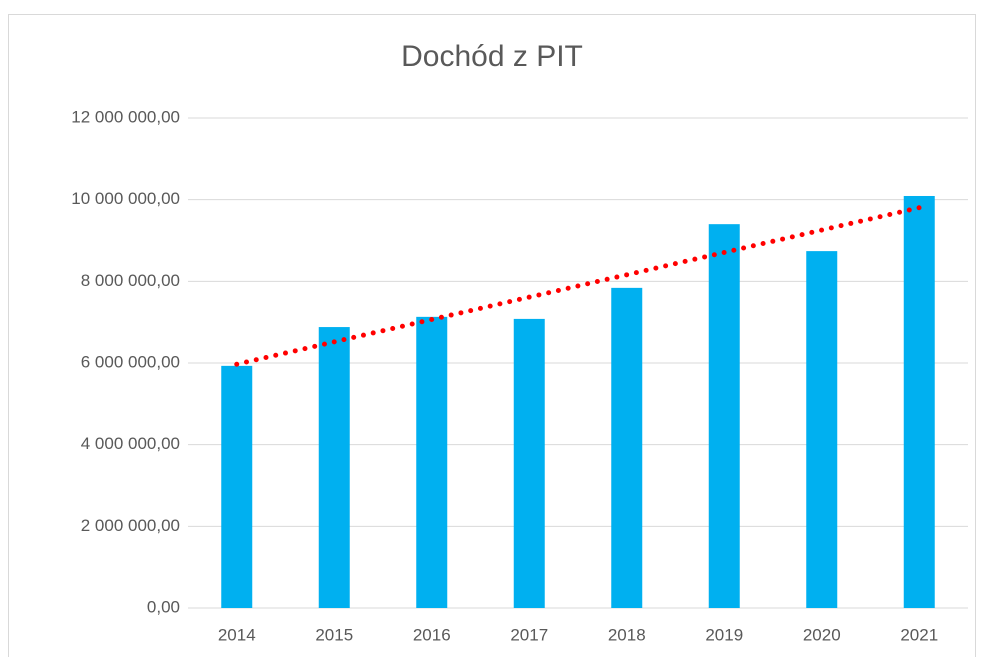 Image resolution: width=984 pixels, height=657 pixels. Describe the element at coordinates (125, 198) in the screenshot. I see `y-tick-label: 10 000 000,00` at that location.